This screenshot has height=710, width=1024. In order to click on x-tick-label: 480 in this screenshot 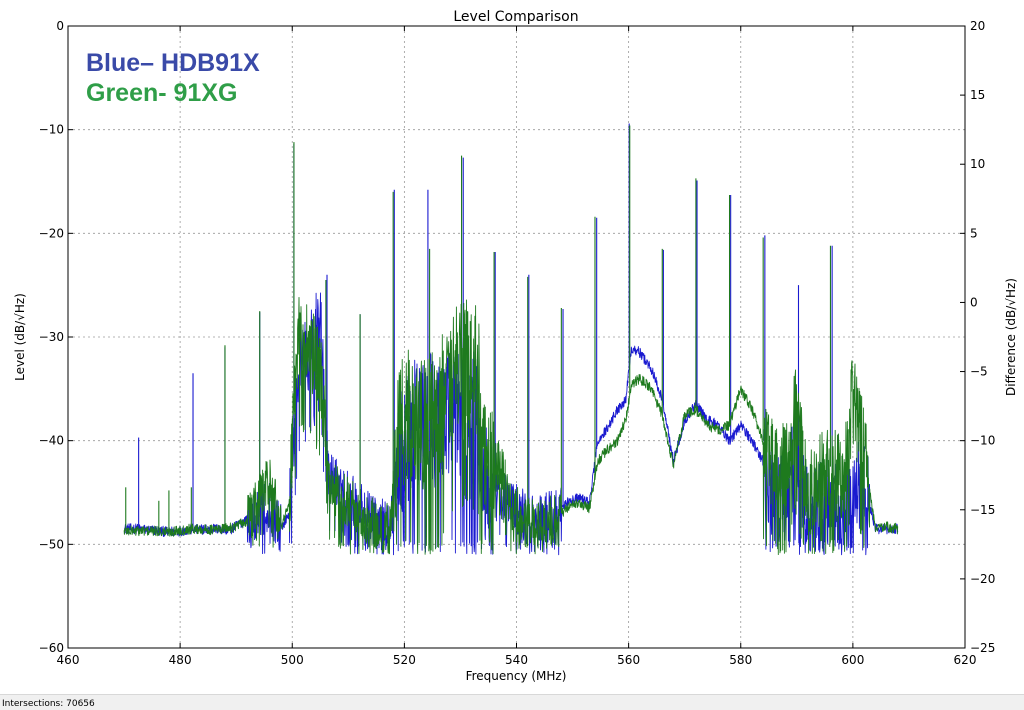, I will do `click(180, 660)`.